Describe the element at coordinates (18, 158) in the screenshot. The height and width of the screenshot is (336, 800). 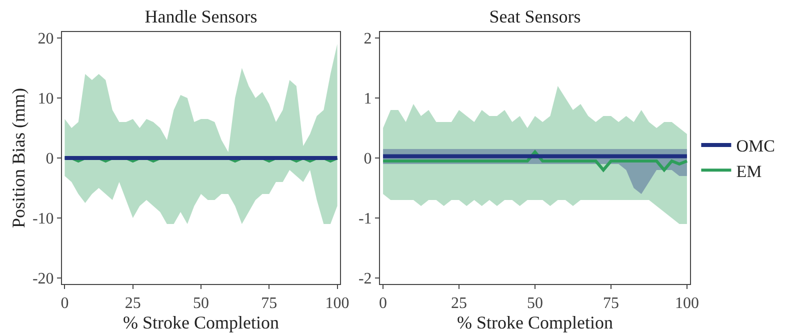
I see `y-axis-title: Position Bias (mm)` at that location.